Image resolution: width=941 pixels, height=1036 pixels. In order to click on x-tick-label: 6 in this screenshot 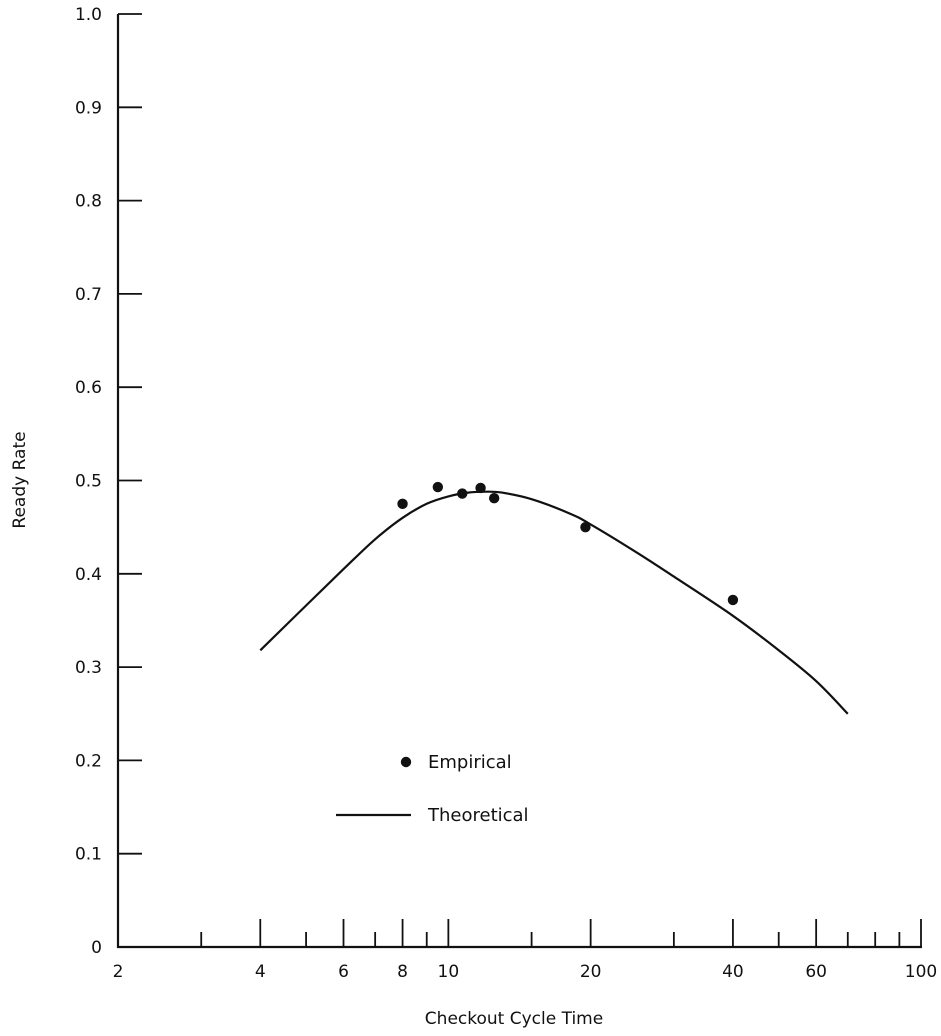, I will do `click(343, 972)`.